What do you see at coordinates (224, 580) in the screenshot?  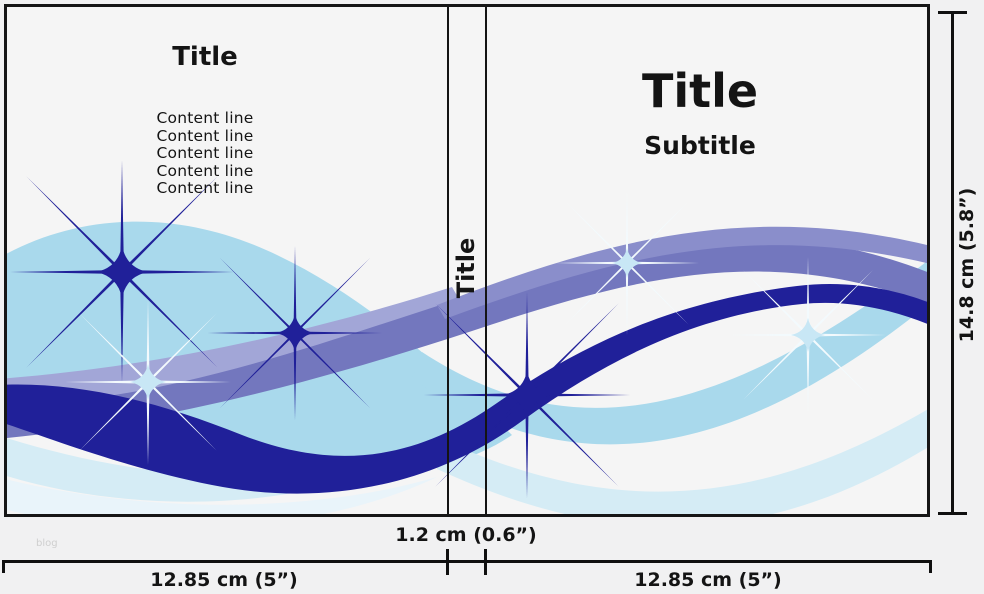 I see `left-panel-width-label: 12.85 cm (5”)` at bounding box center [224, 580].